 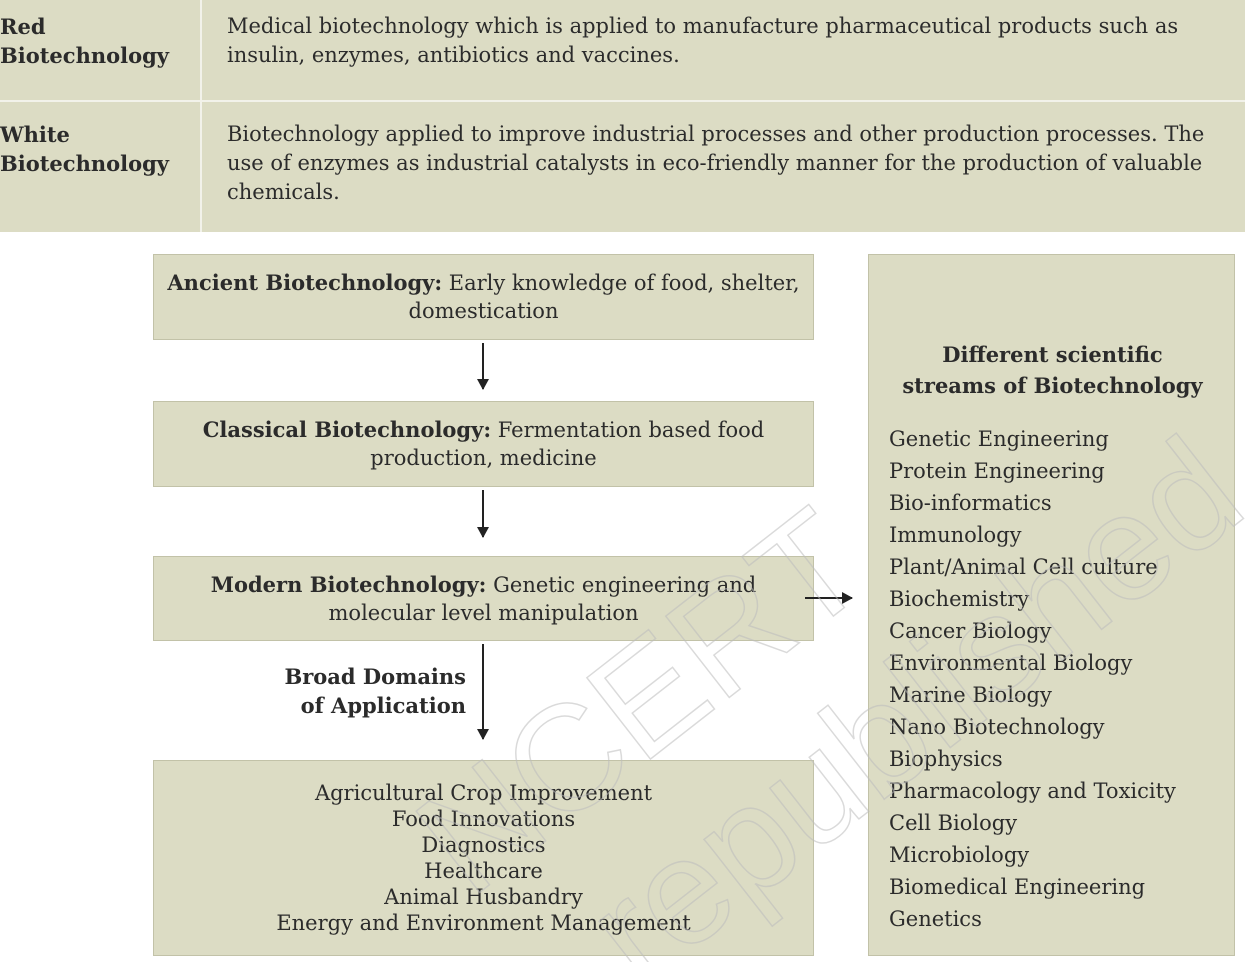 What do you see at coordinates (375, 676) in the screenshot?
I see `broad-domains-line1: Broad Domains` at bounding box center [375, 676].